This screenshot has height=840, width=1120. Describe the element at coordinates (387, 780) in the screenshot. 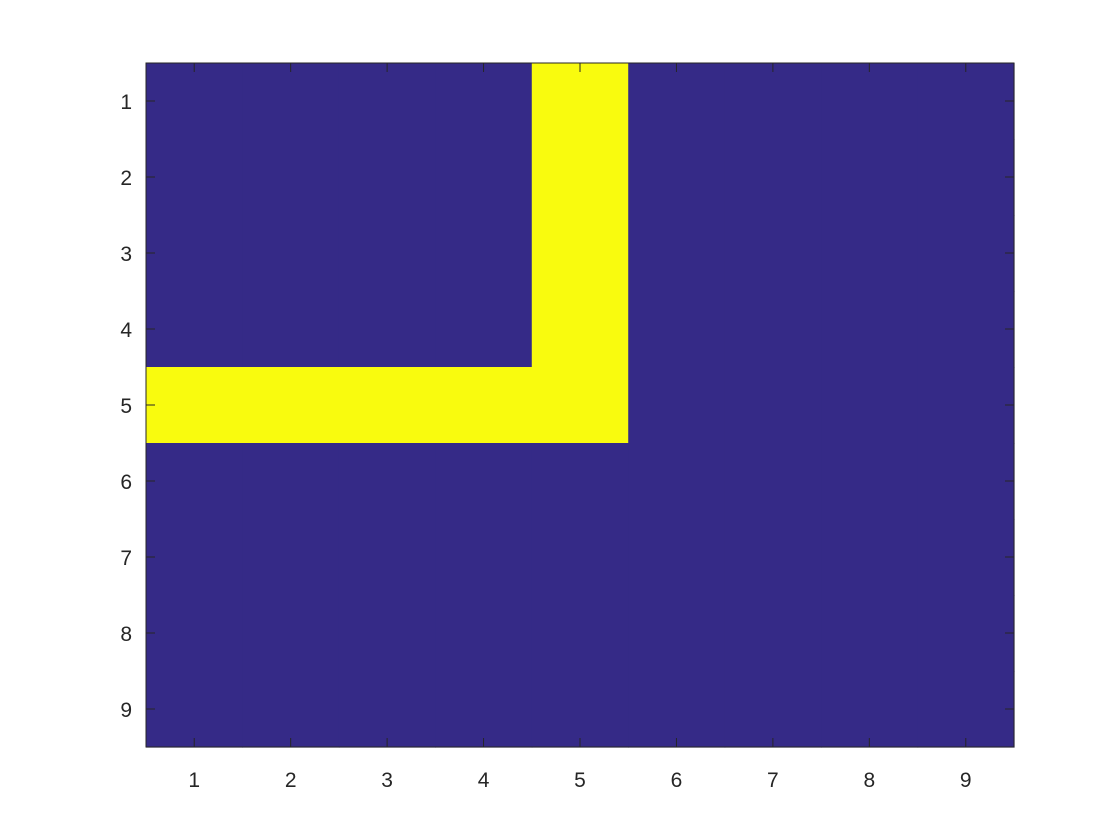

I see `x-tick-label: 3` at that location.